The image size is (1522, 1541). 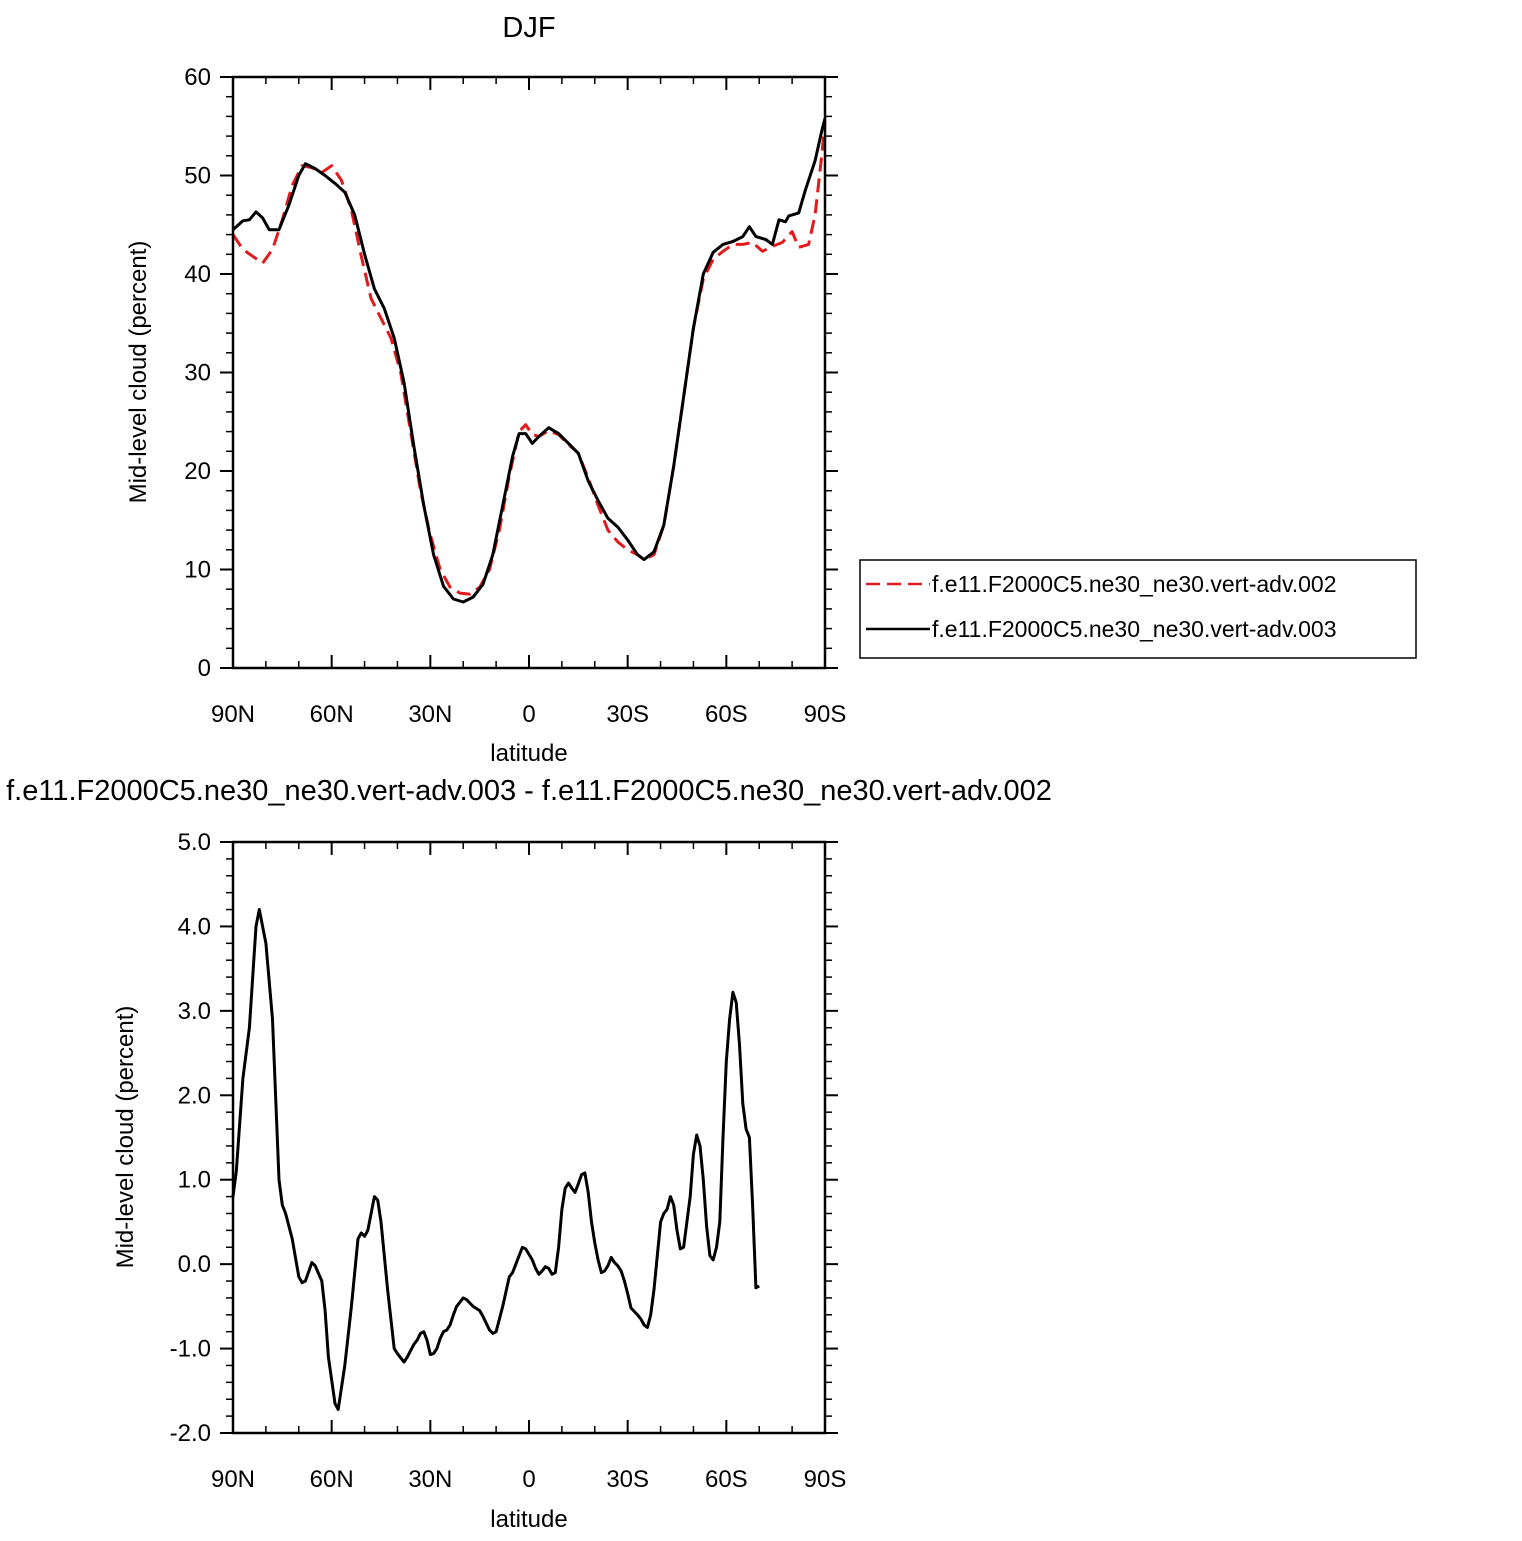 I want to click on top-x-tick-label: 30S, so click(x=627, y=714).